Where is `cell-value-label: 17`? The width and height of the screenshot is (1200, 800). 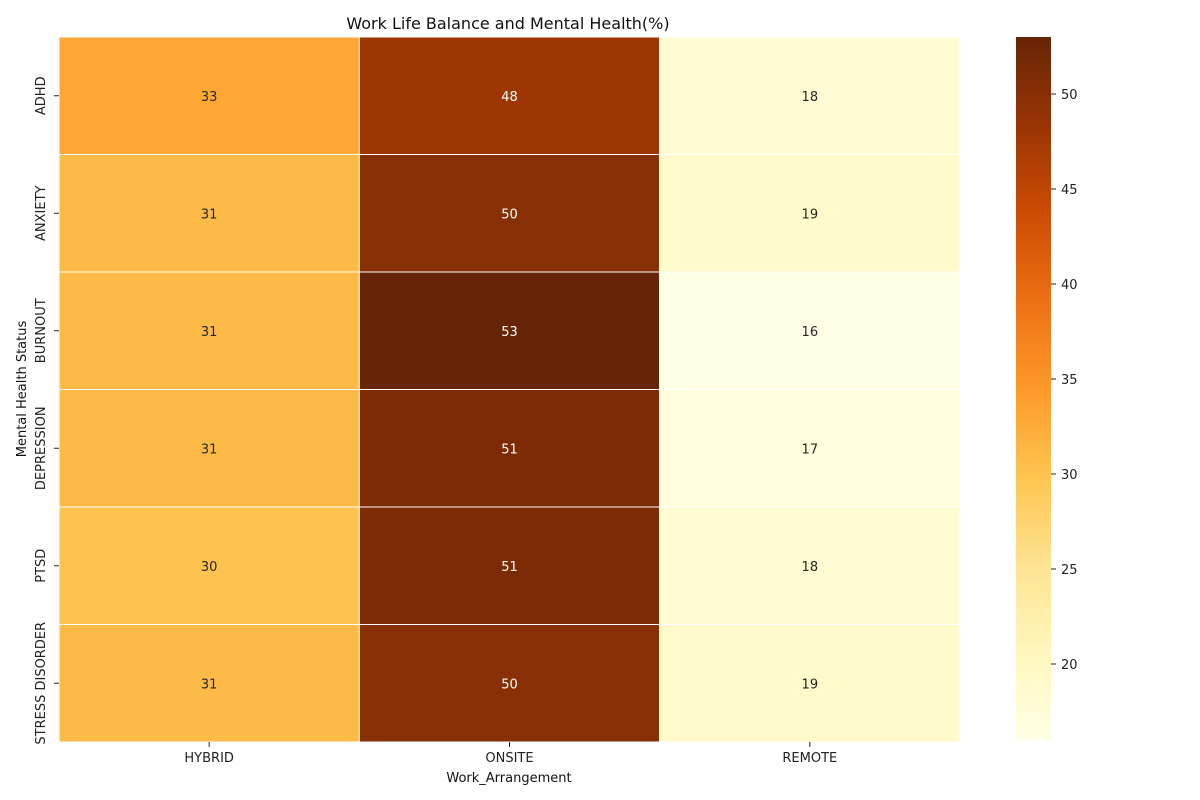 cell-value-label: 17 is located at coordinates (810, 449).